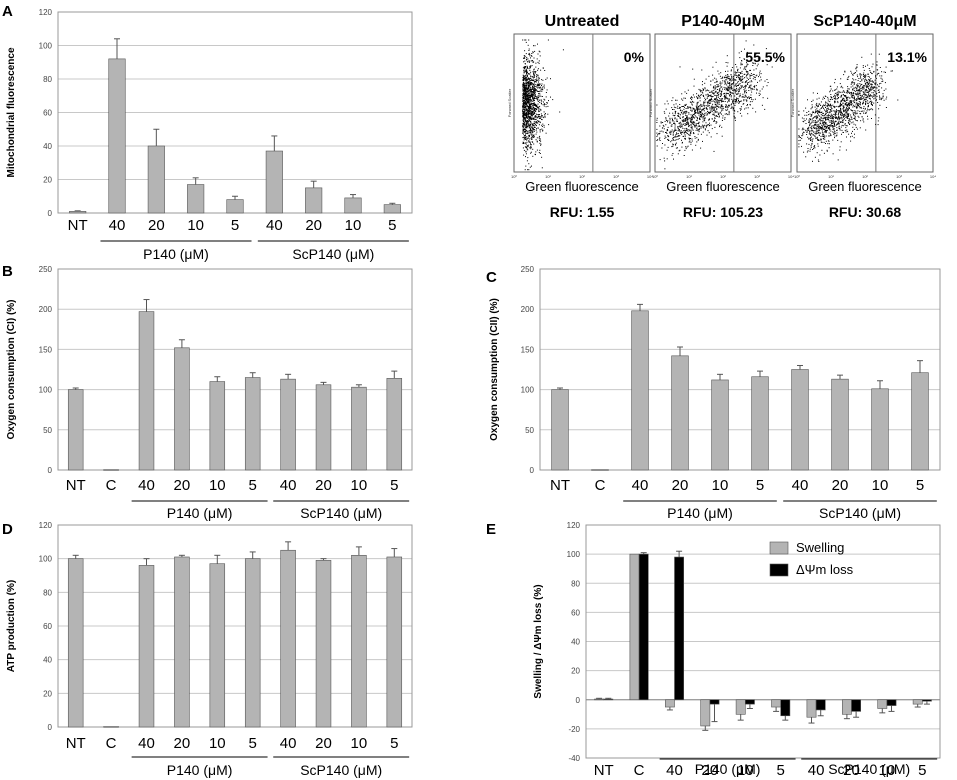 This screenshot has width=957, height=780. I want to click on x-tick-label: NT, so click(560, 485).